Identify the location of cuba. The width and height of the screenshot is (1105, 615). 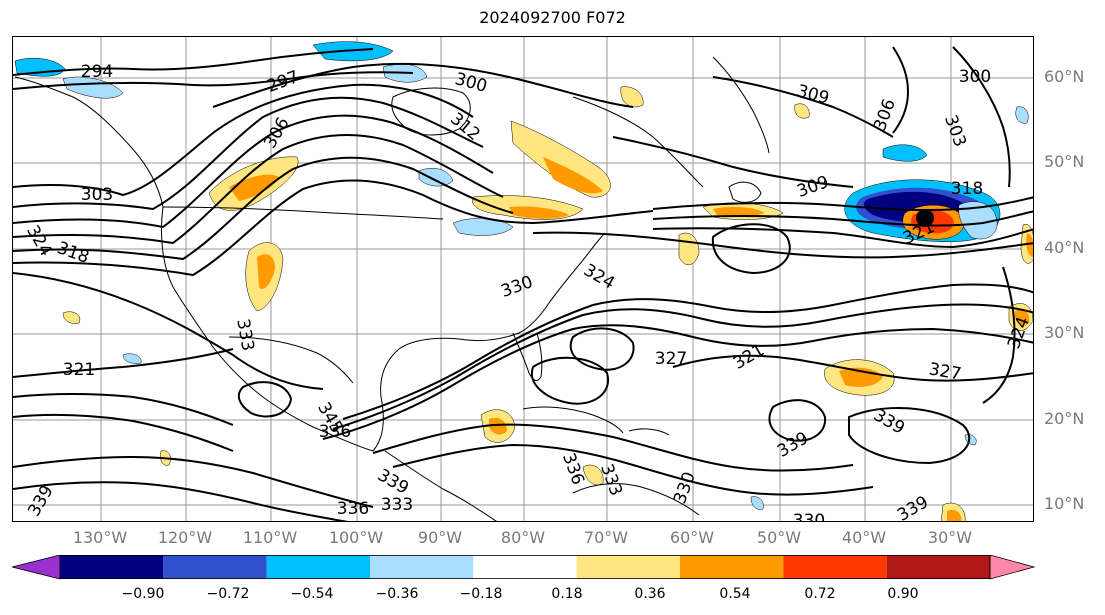
(573, 420).